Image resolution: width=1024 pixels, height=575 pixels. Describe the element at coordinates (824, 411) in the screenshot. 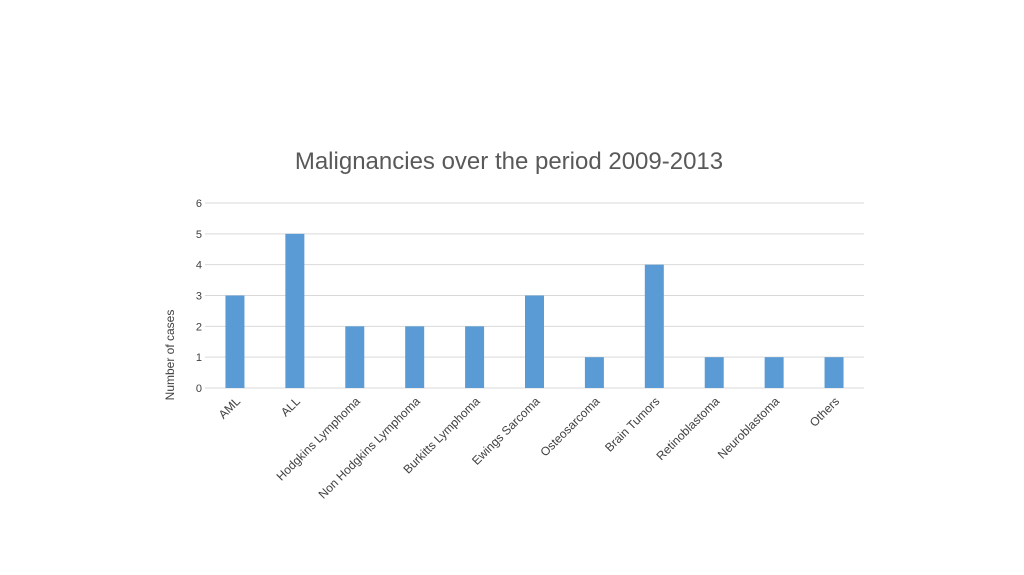

I see `x-category-label: Others` at that location.